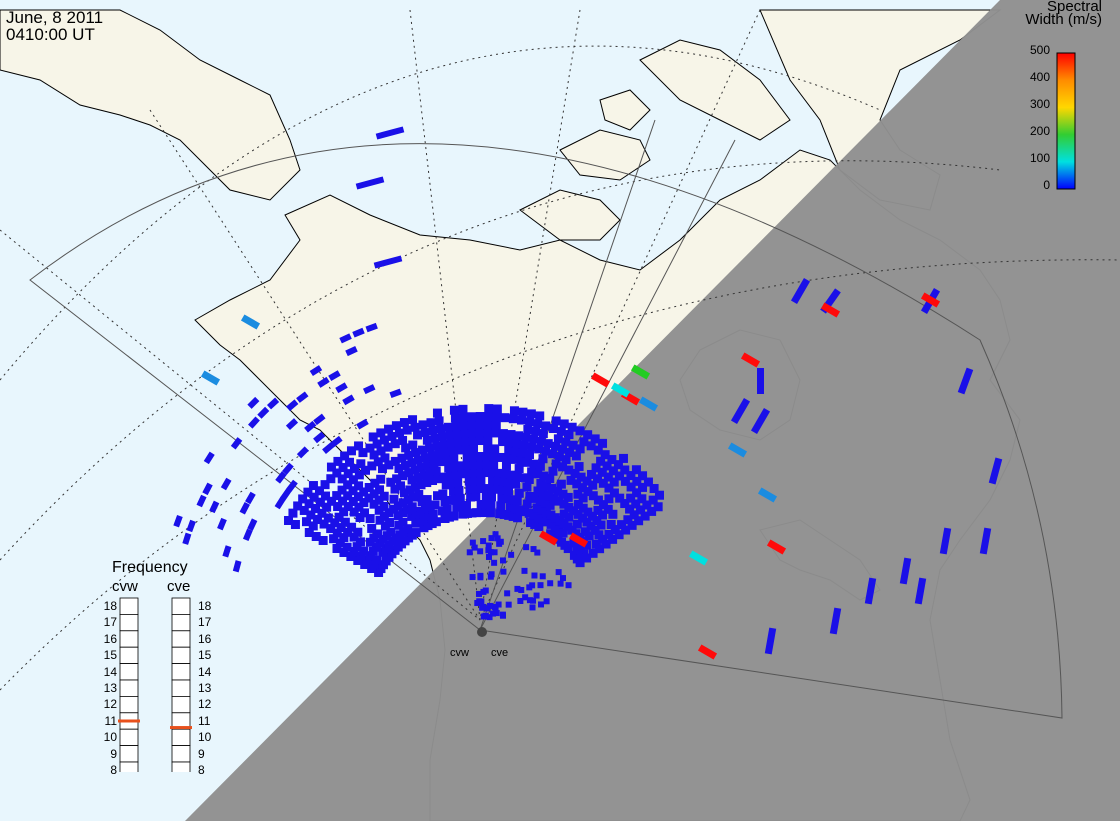 The image size is (1120, 821). What do you see at coordinates (110, 720) in the screenshot?
I see `frequency-scale-left: 11` at bounding box center [110, 720].